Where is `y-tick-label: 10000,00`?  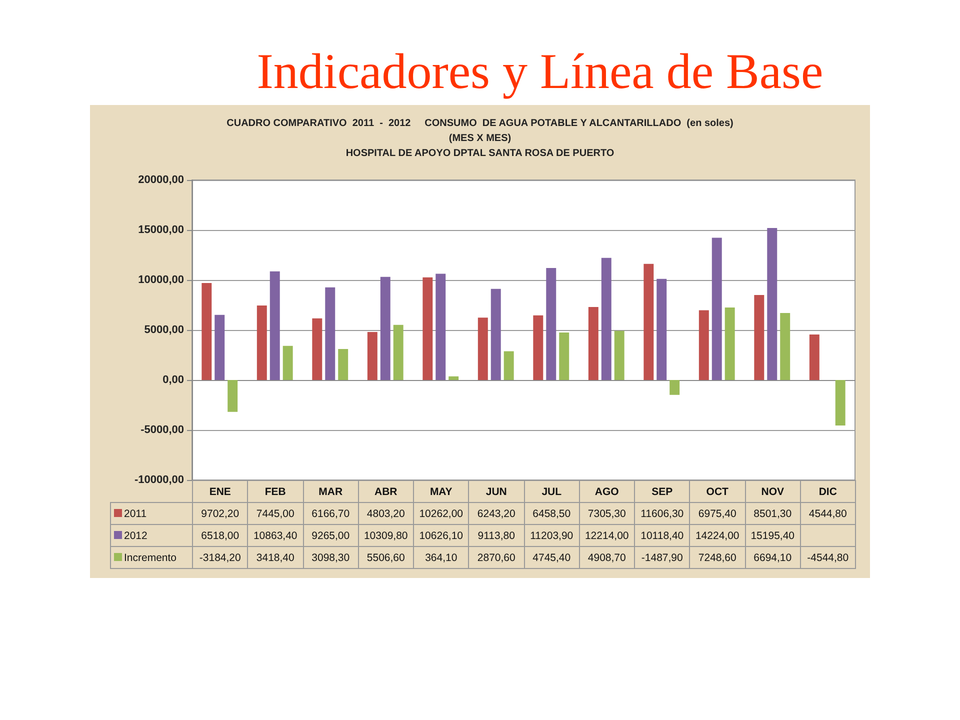 y-tick-label: 10000,00 is located at coordinates (161, 280).